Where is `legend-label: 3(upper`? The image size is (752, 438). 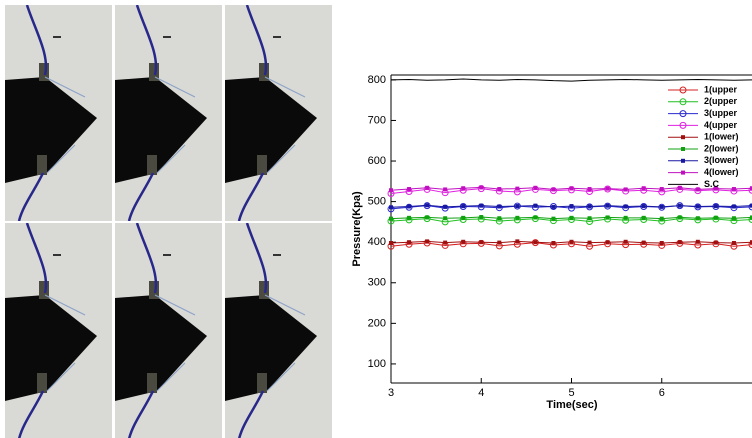
legend-label: 3(upper is located at coordinates (721, 113).